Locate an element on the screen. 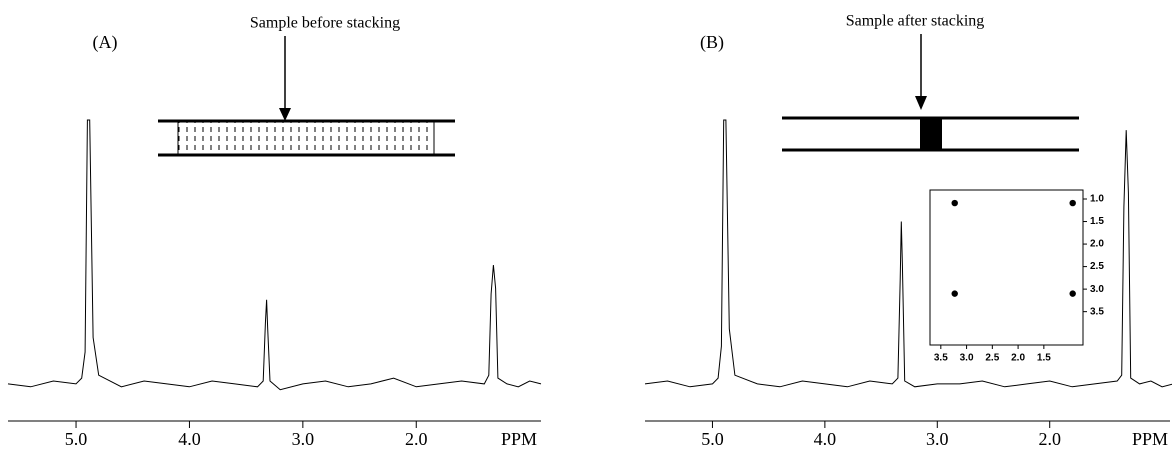 Image resolution: width=1172 pixels, height=451 pixels. annotation: Sample after stacking is located at coordinates (915, 21).